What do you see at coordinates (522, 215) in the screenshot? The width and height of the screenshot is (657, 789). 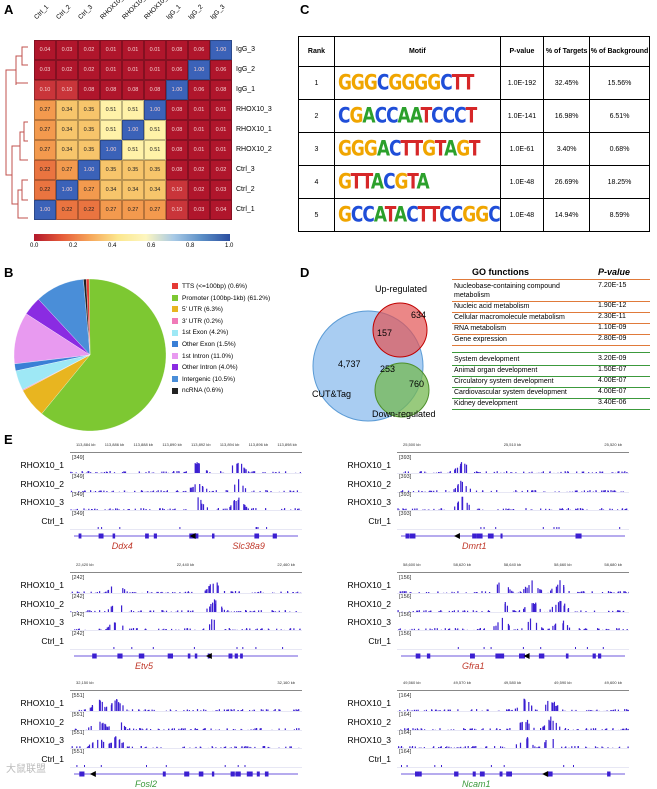 I see `motif-pvalue: 1.0E-48` at bounding box center [522, 215].